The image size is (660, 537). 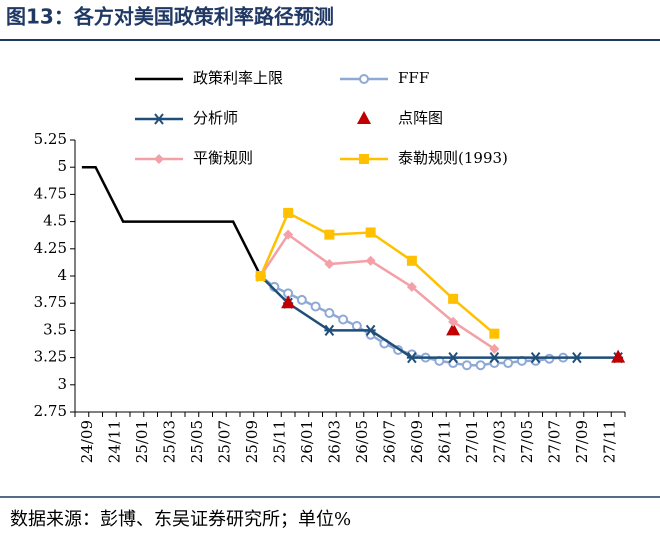 I want to click on x-tick-label: 24/09, so click(x=87, y=441).